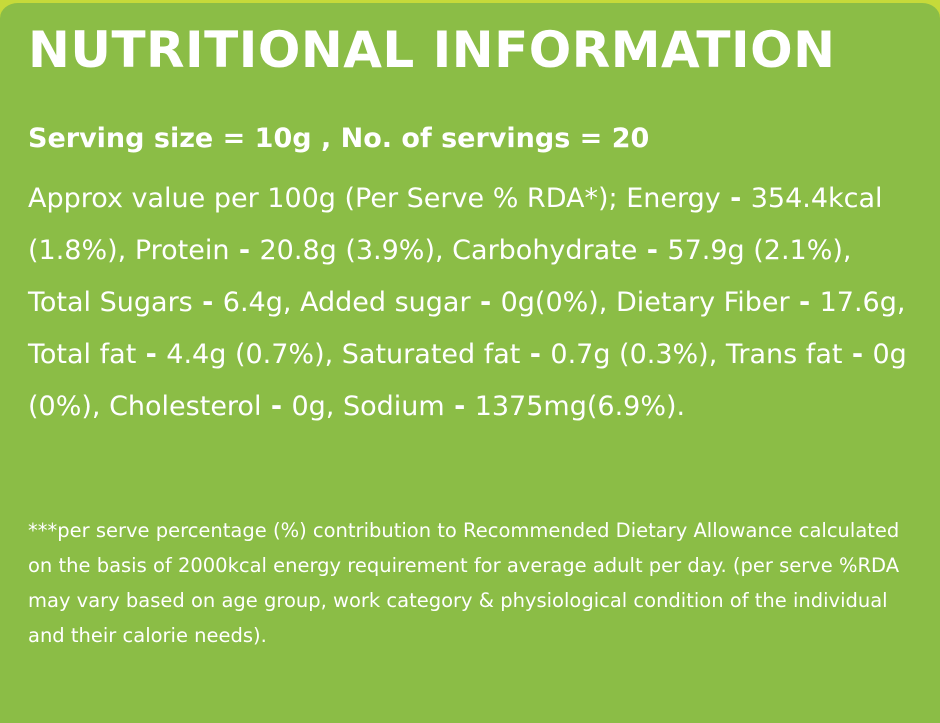 The image size is (940, 723). Describe the element at coordinates (645, 302) in the screenshot. I see `nutrient-value: 0g(0%), Dietary Fiber` at that location.